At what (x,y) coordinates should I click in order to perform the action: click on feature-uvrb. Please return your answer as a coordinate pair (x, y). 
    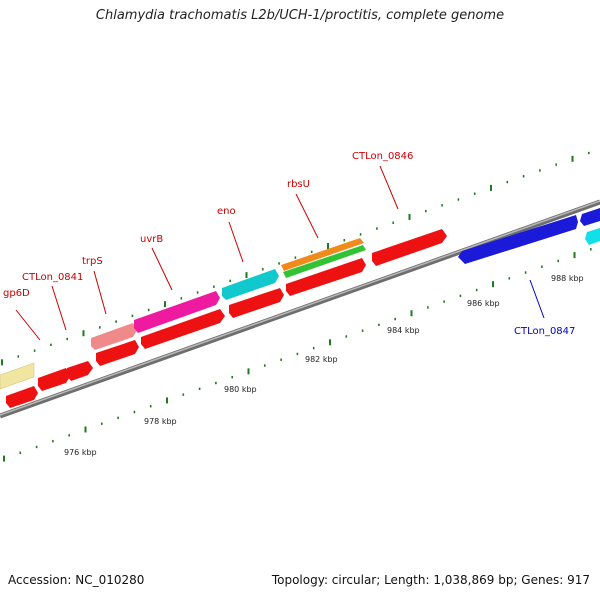
    Looking at the image, I should click on (177, 312).